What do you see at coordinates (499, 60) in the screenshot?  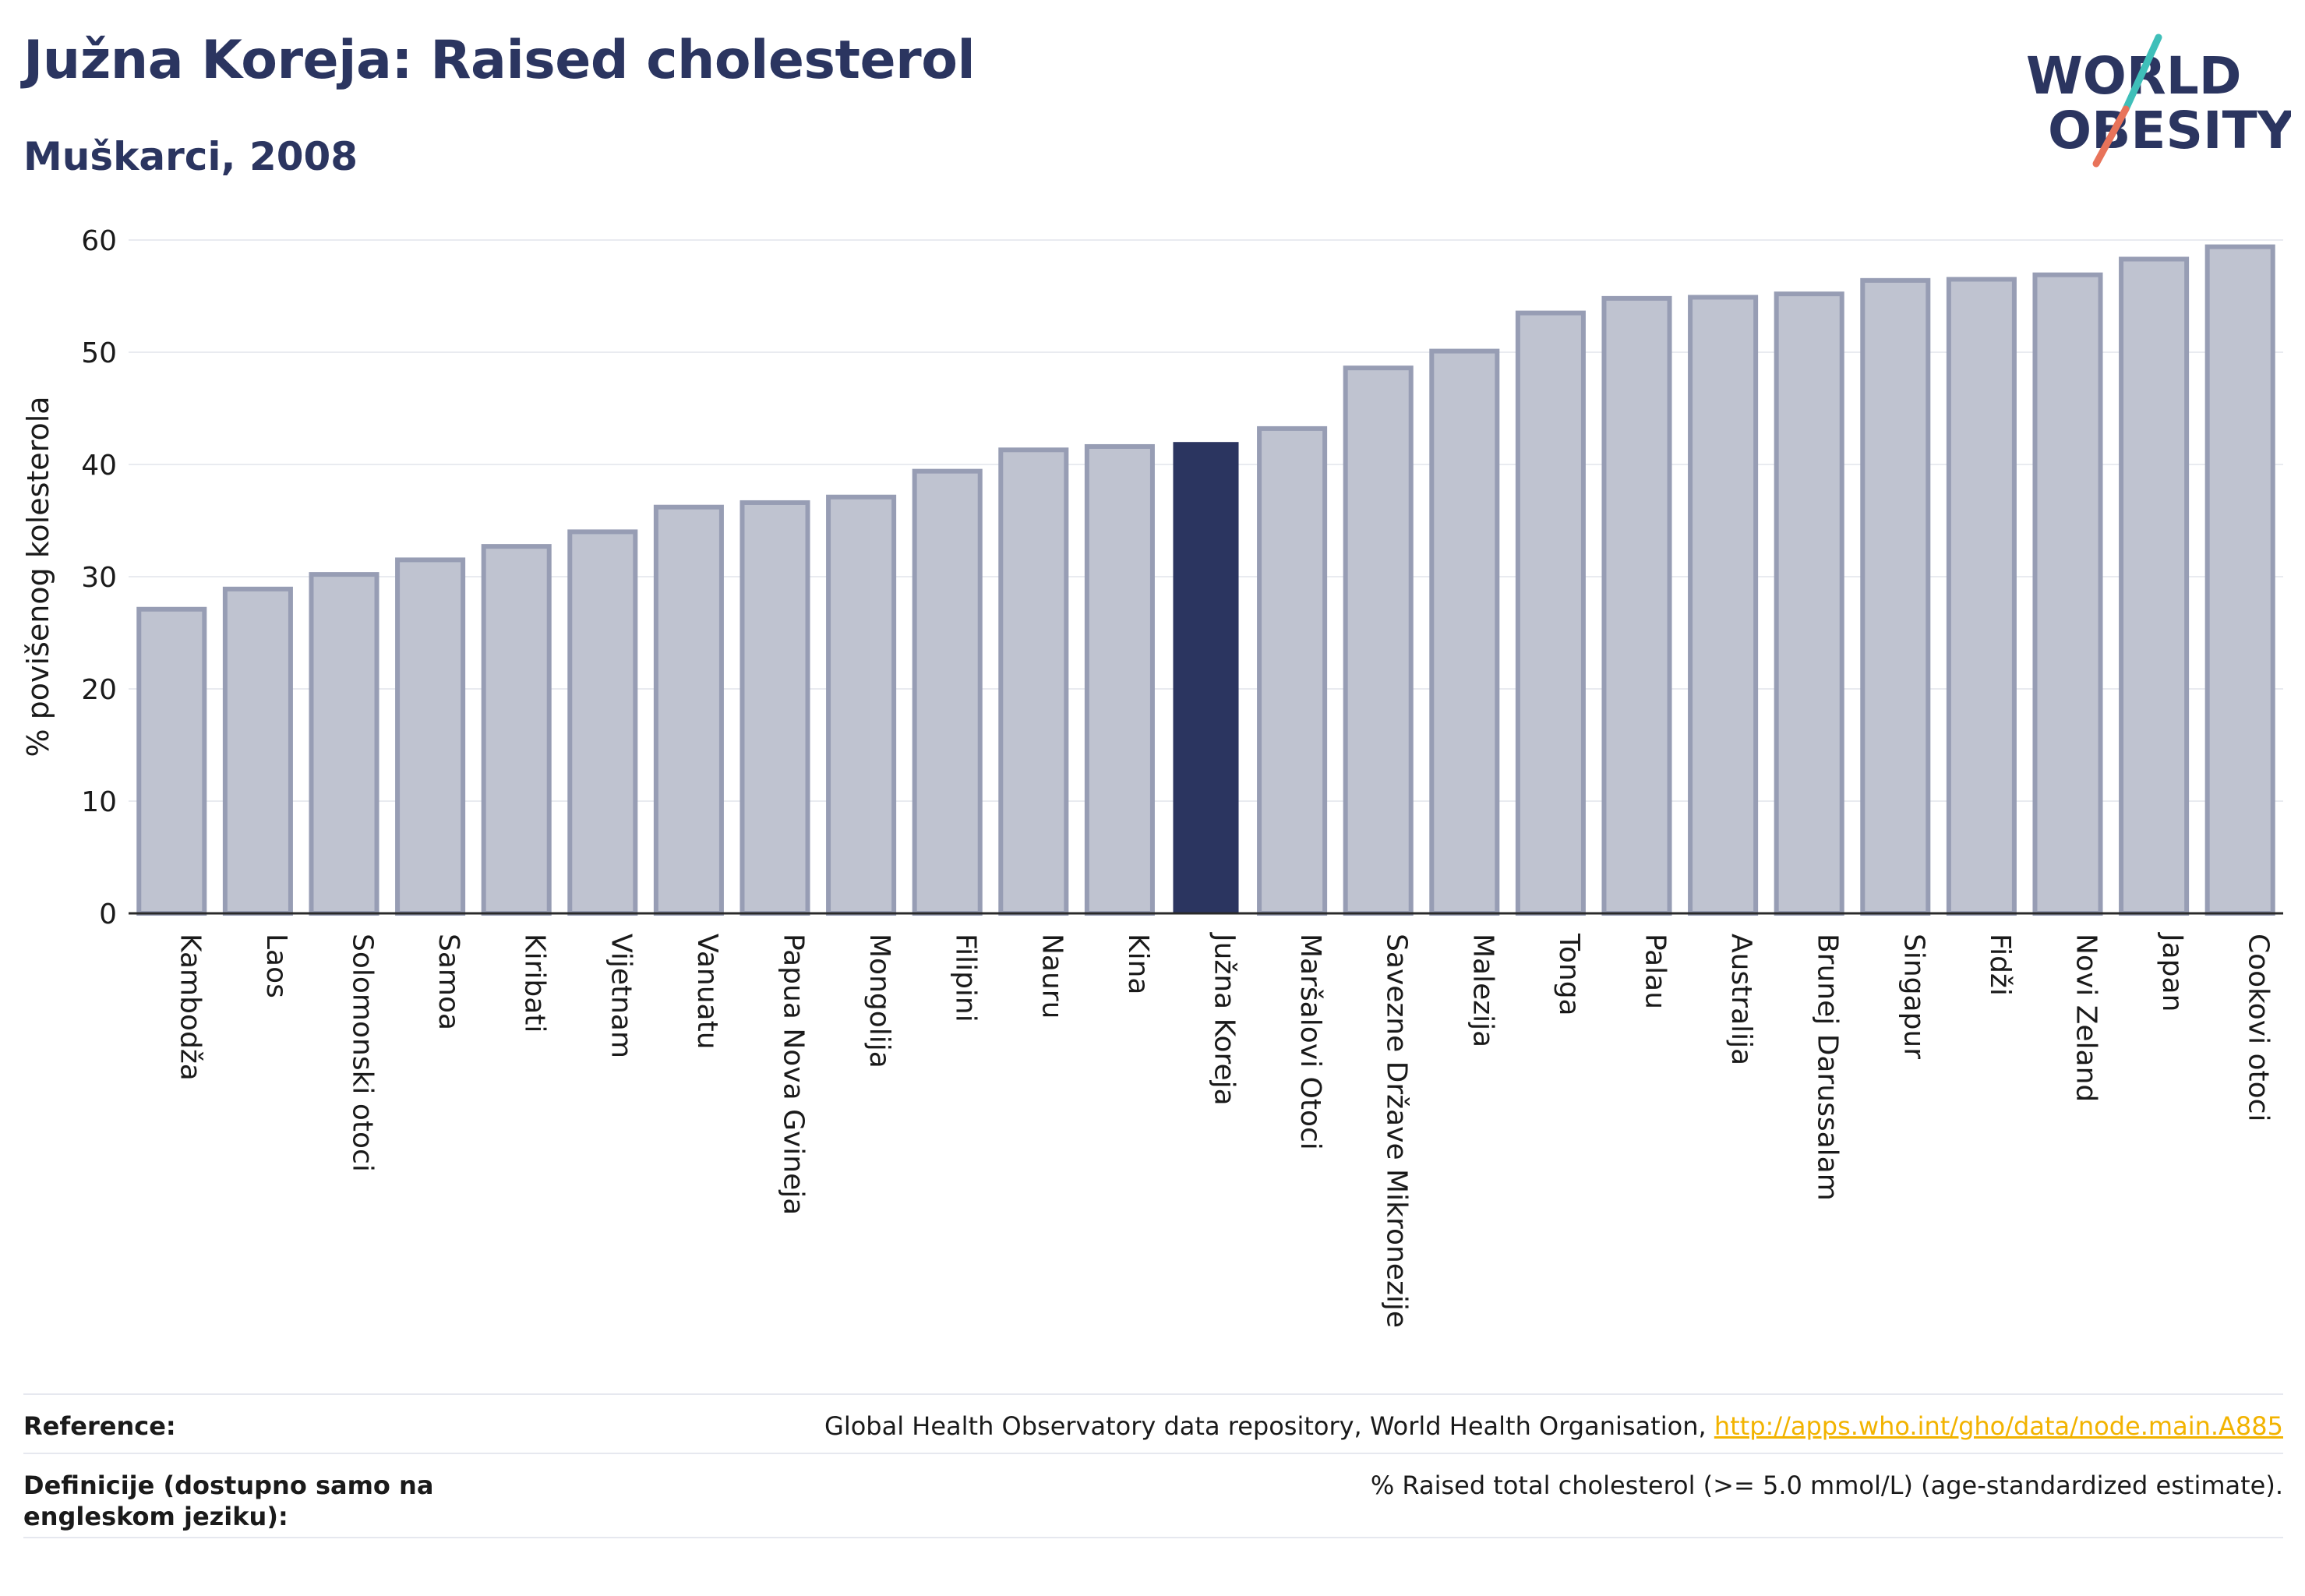 I see `chart-title: Južna Koreja: Raised cholesterol` at bounding box center [499, 60].